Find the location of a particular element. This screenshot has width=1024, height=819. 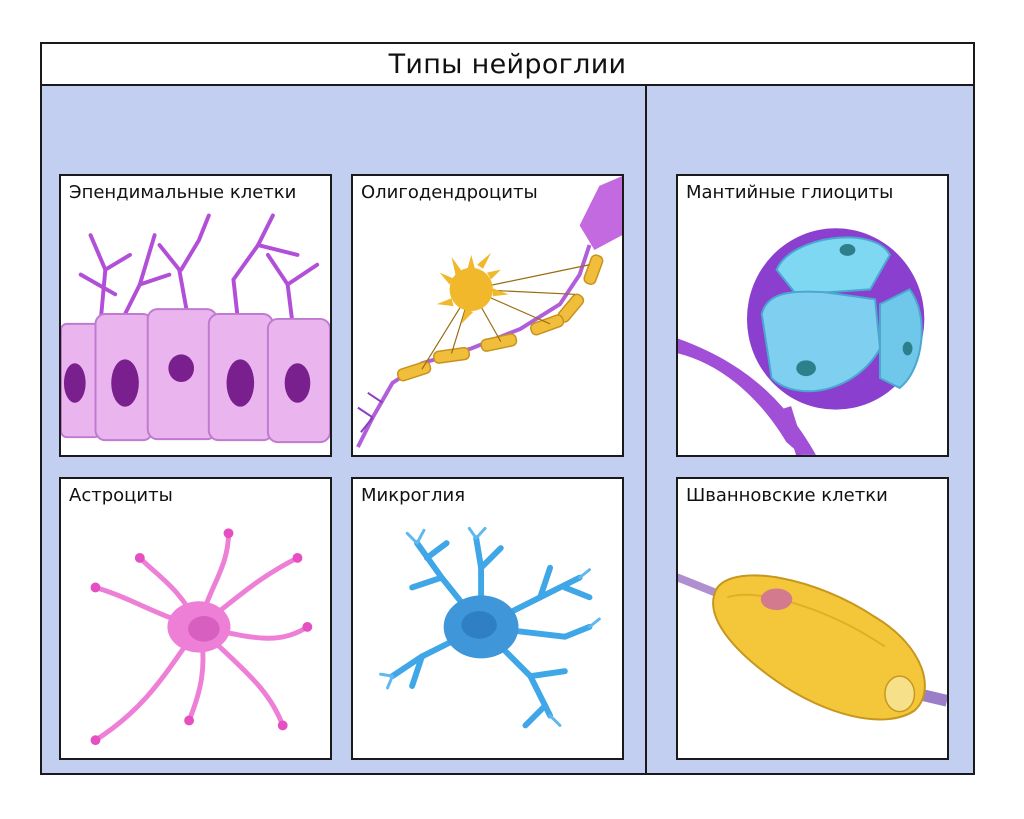

panel-oligodendrocytes: Олигодендроциты is located at coordinates (487, 315).